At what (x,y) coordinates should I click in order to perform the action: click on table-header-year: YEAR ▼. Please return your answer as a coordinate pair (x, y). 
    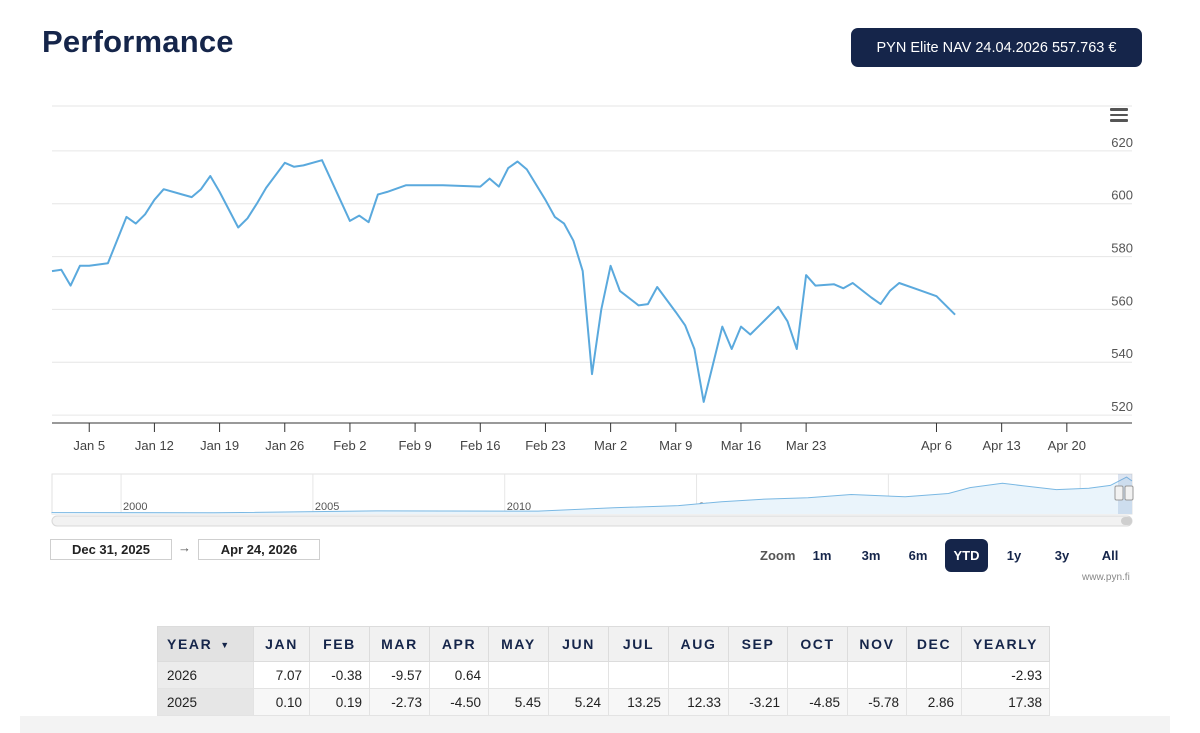
    Looking at the image, I should click on (205, 644).